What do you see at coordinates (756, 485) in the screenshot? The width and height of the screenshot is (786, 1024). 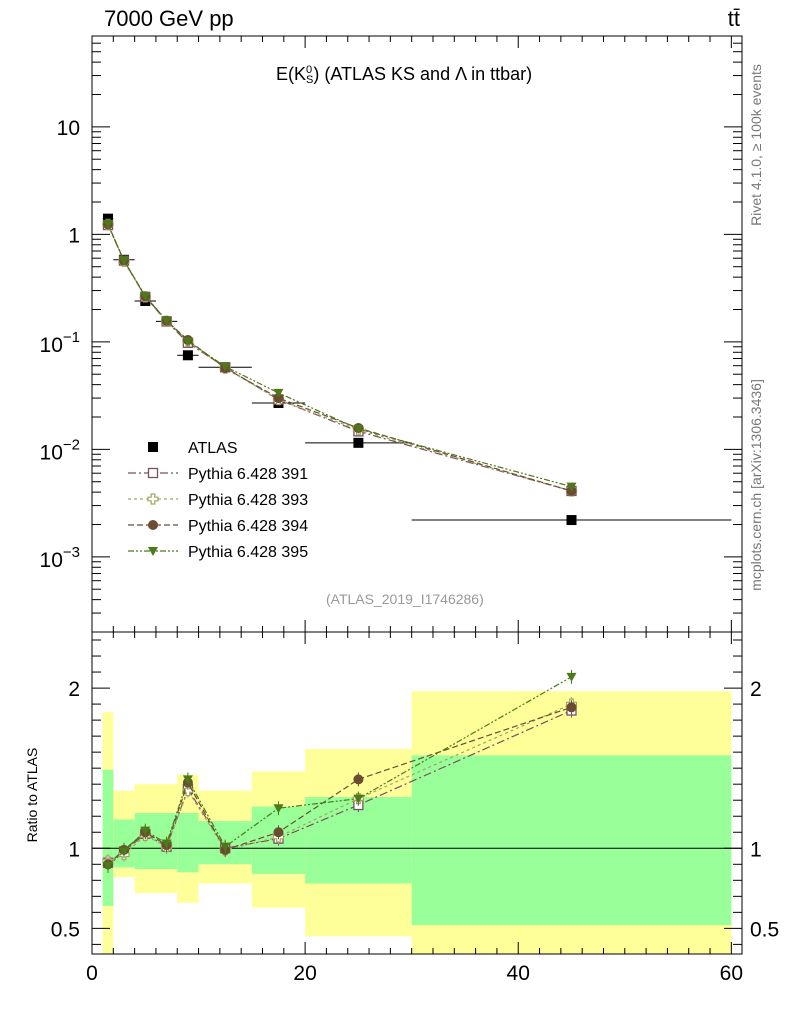 I see `mcplots-reference-label: mcplots.cern.ch [arXiv:1306.3436]` at bounding box center [756, 485].